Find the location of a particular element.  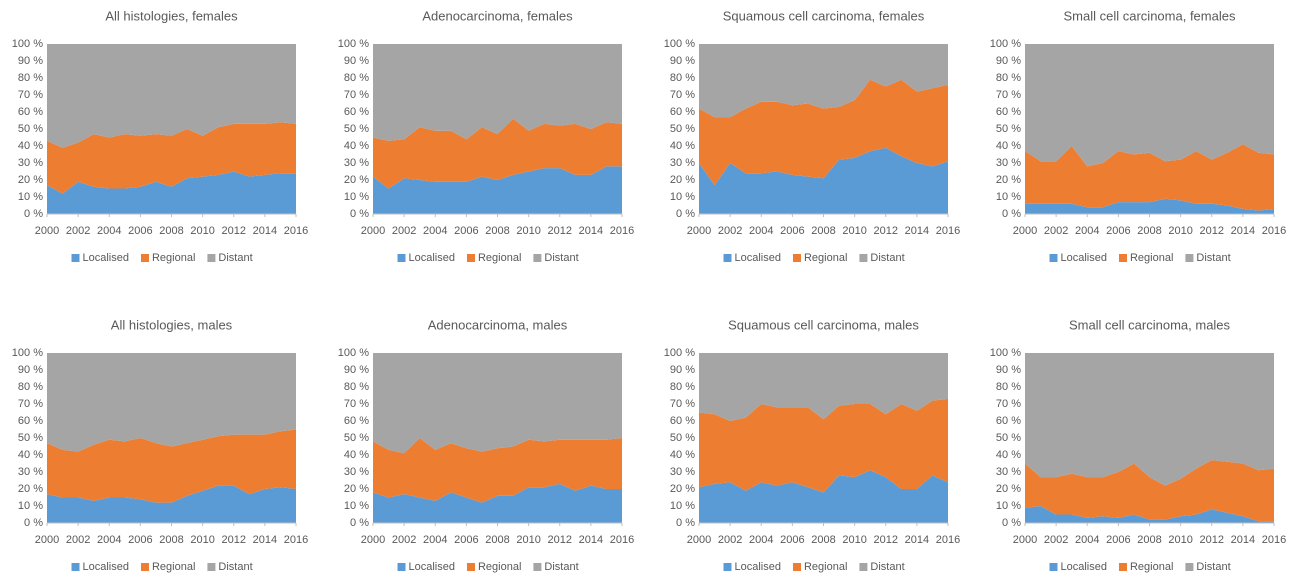

chart-title: Small cell carcinoma, males is located at coordinates (1150, 324).